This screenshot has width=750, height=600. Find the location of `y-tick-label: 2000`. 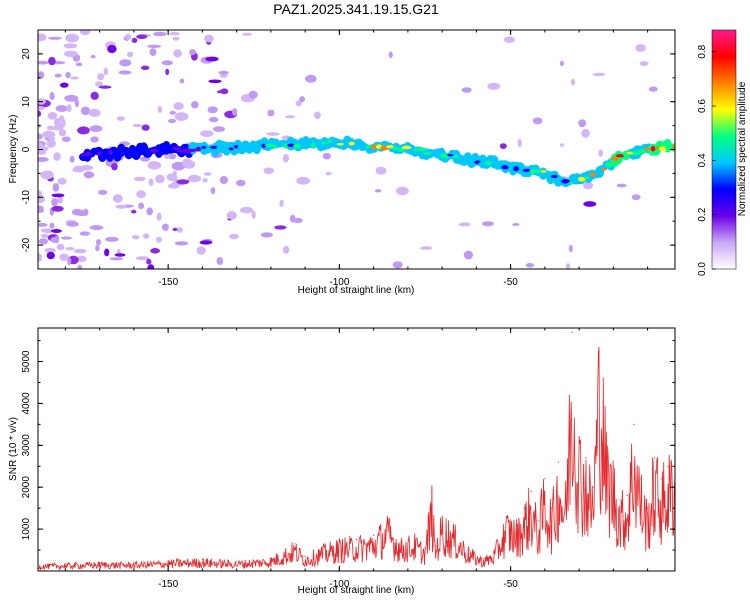

y-tick-label: 2000 is located at coordinates (26, 487).